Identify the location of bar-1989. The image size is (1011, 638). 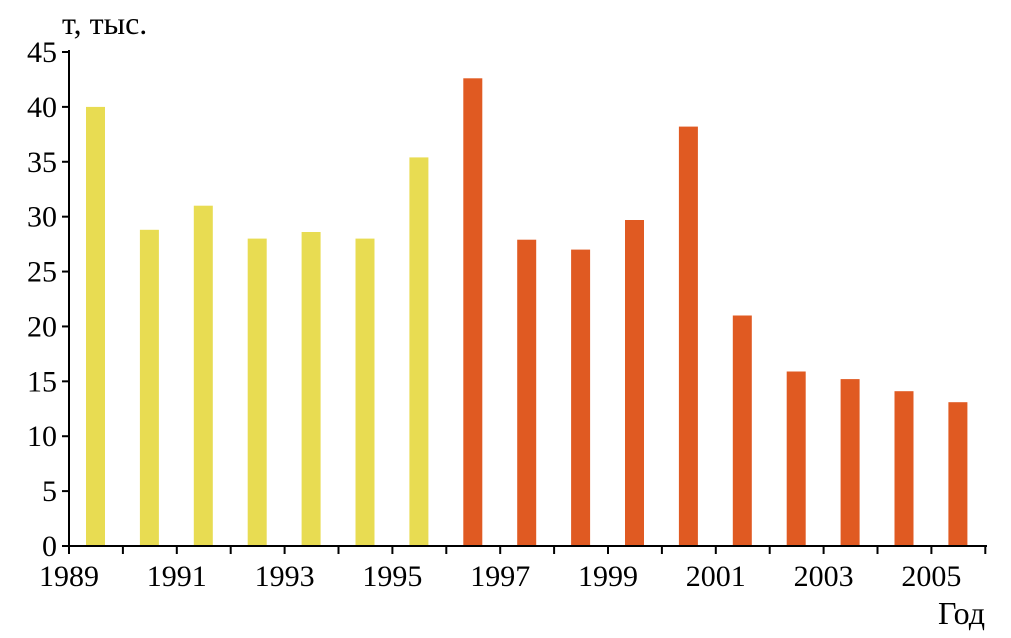
(95, 326).